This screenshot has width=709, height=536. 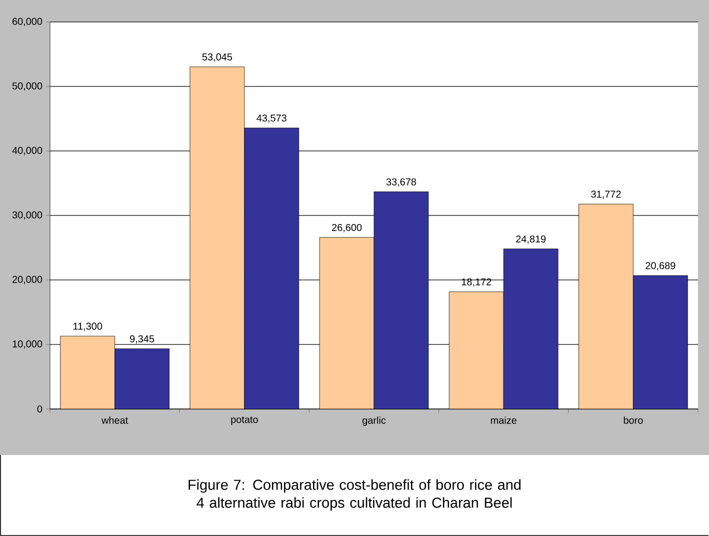 I want to click on data-label: 33,678, so click(x=401, y=182).